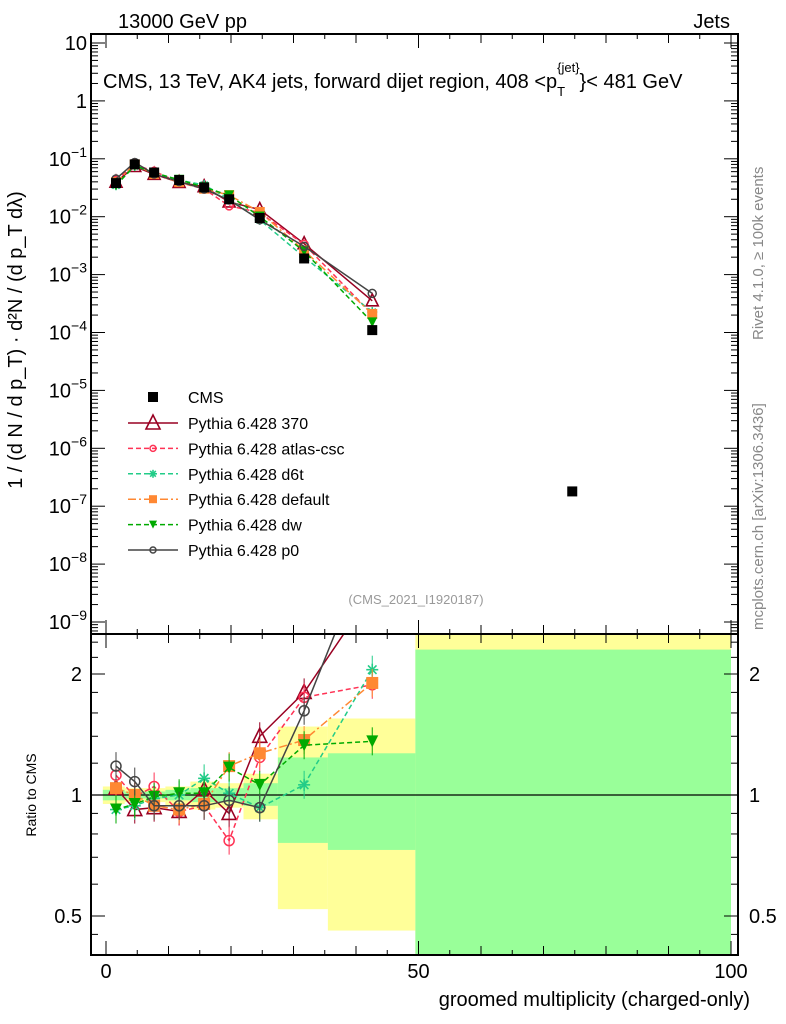 The width and height of the screenshot is (786, 1024). Describe the element at coordinates (243, 551) in the screenshot. I see `legend-label: Pythia 6.428 p0` at that location.